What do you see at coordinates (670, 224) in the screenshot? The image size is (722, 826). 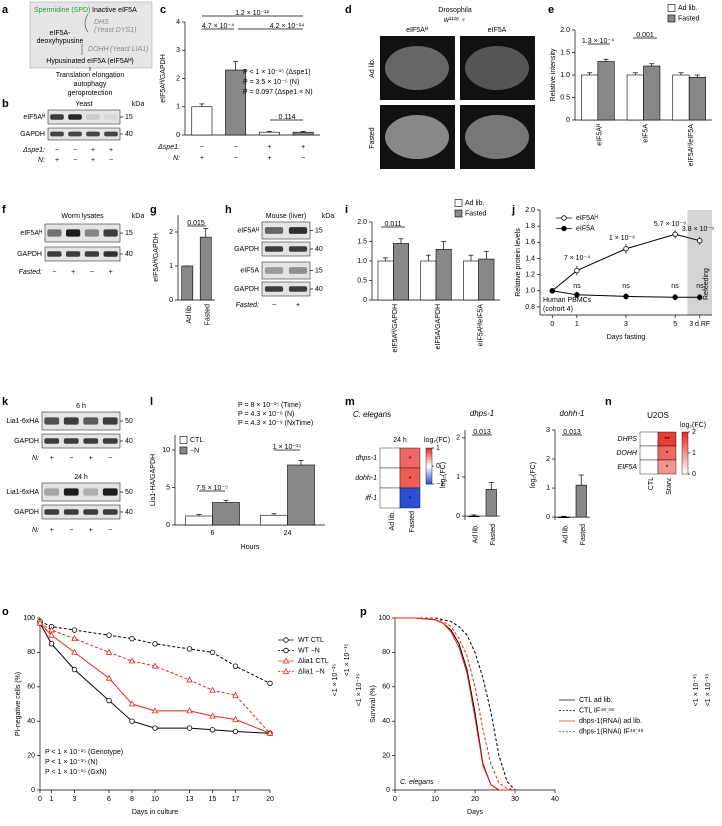 I see `annotation: 5.7 × 10⁻⁹` at bounding box center [670, 224].